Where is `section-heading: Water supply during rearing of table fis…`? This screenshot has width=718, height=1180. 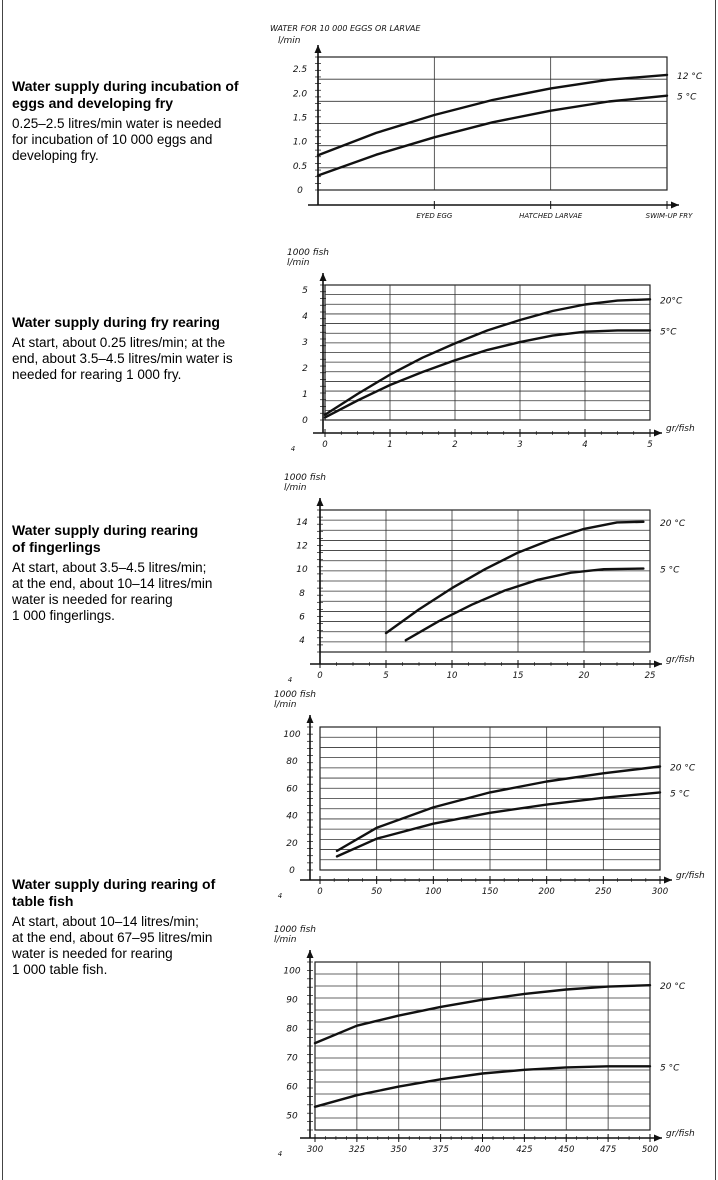
section-heading: Water supply during rearing of table fis… is located at coordinates (114, 892).